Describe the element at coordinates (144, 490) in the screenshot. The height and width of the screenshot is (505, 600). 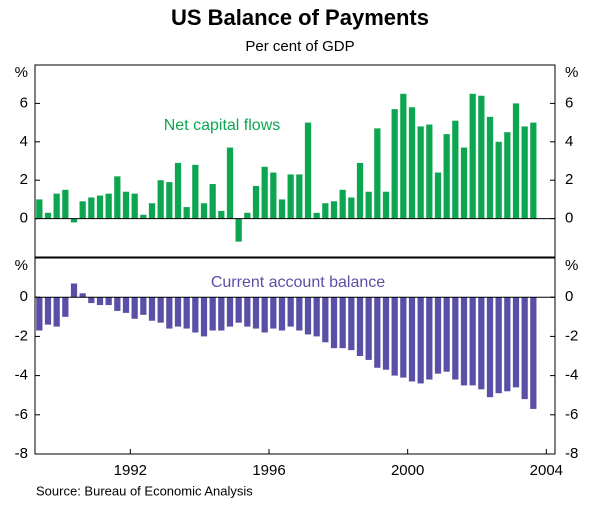
I see `source-note: Source: Bureau of Economic Analysis` at that location.